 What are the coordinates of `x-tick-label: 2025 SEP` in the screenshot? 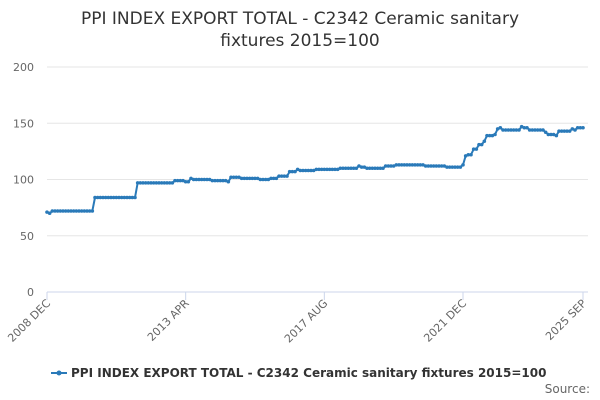 It's located at (566, 320).